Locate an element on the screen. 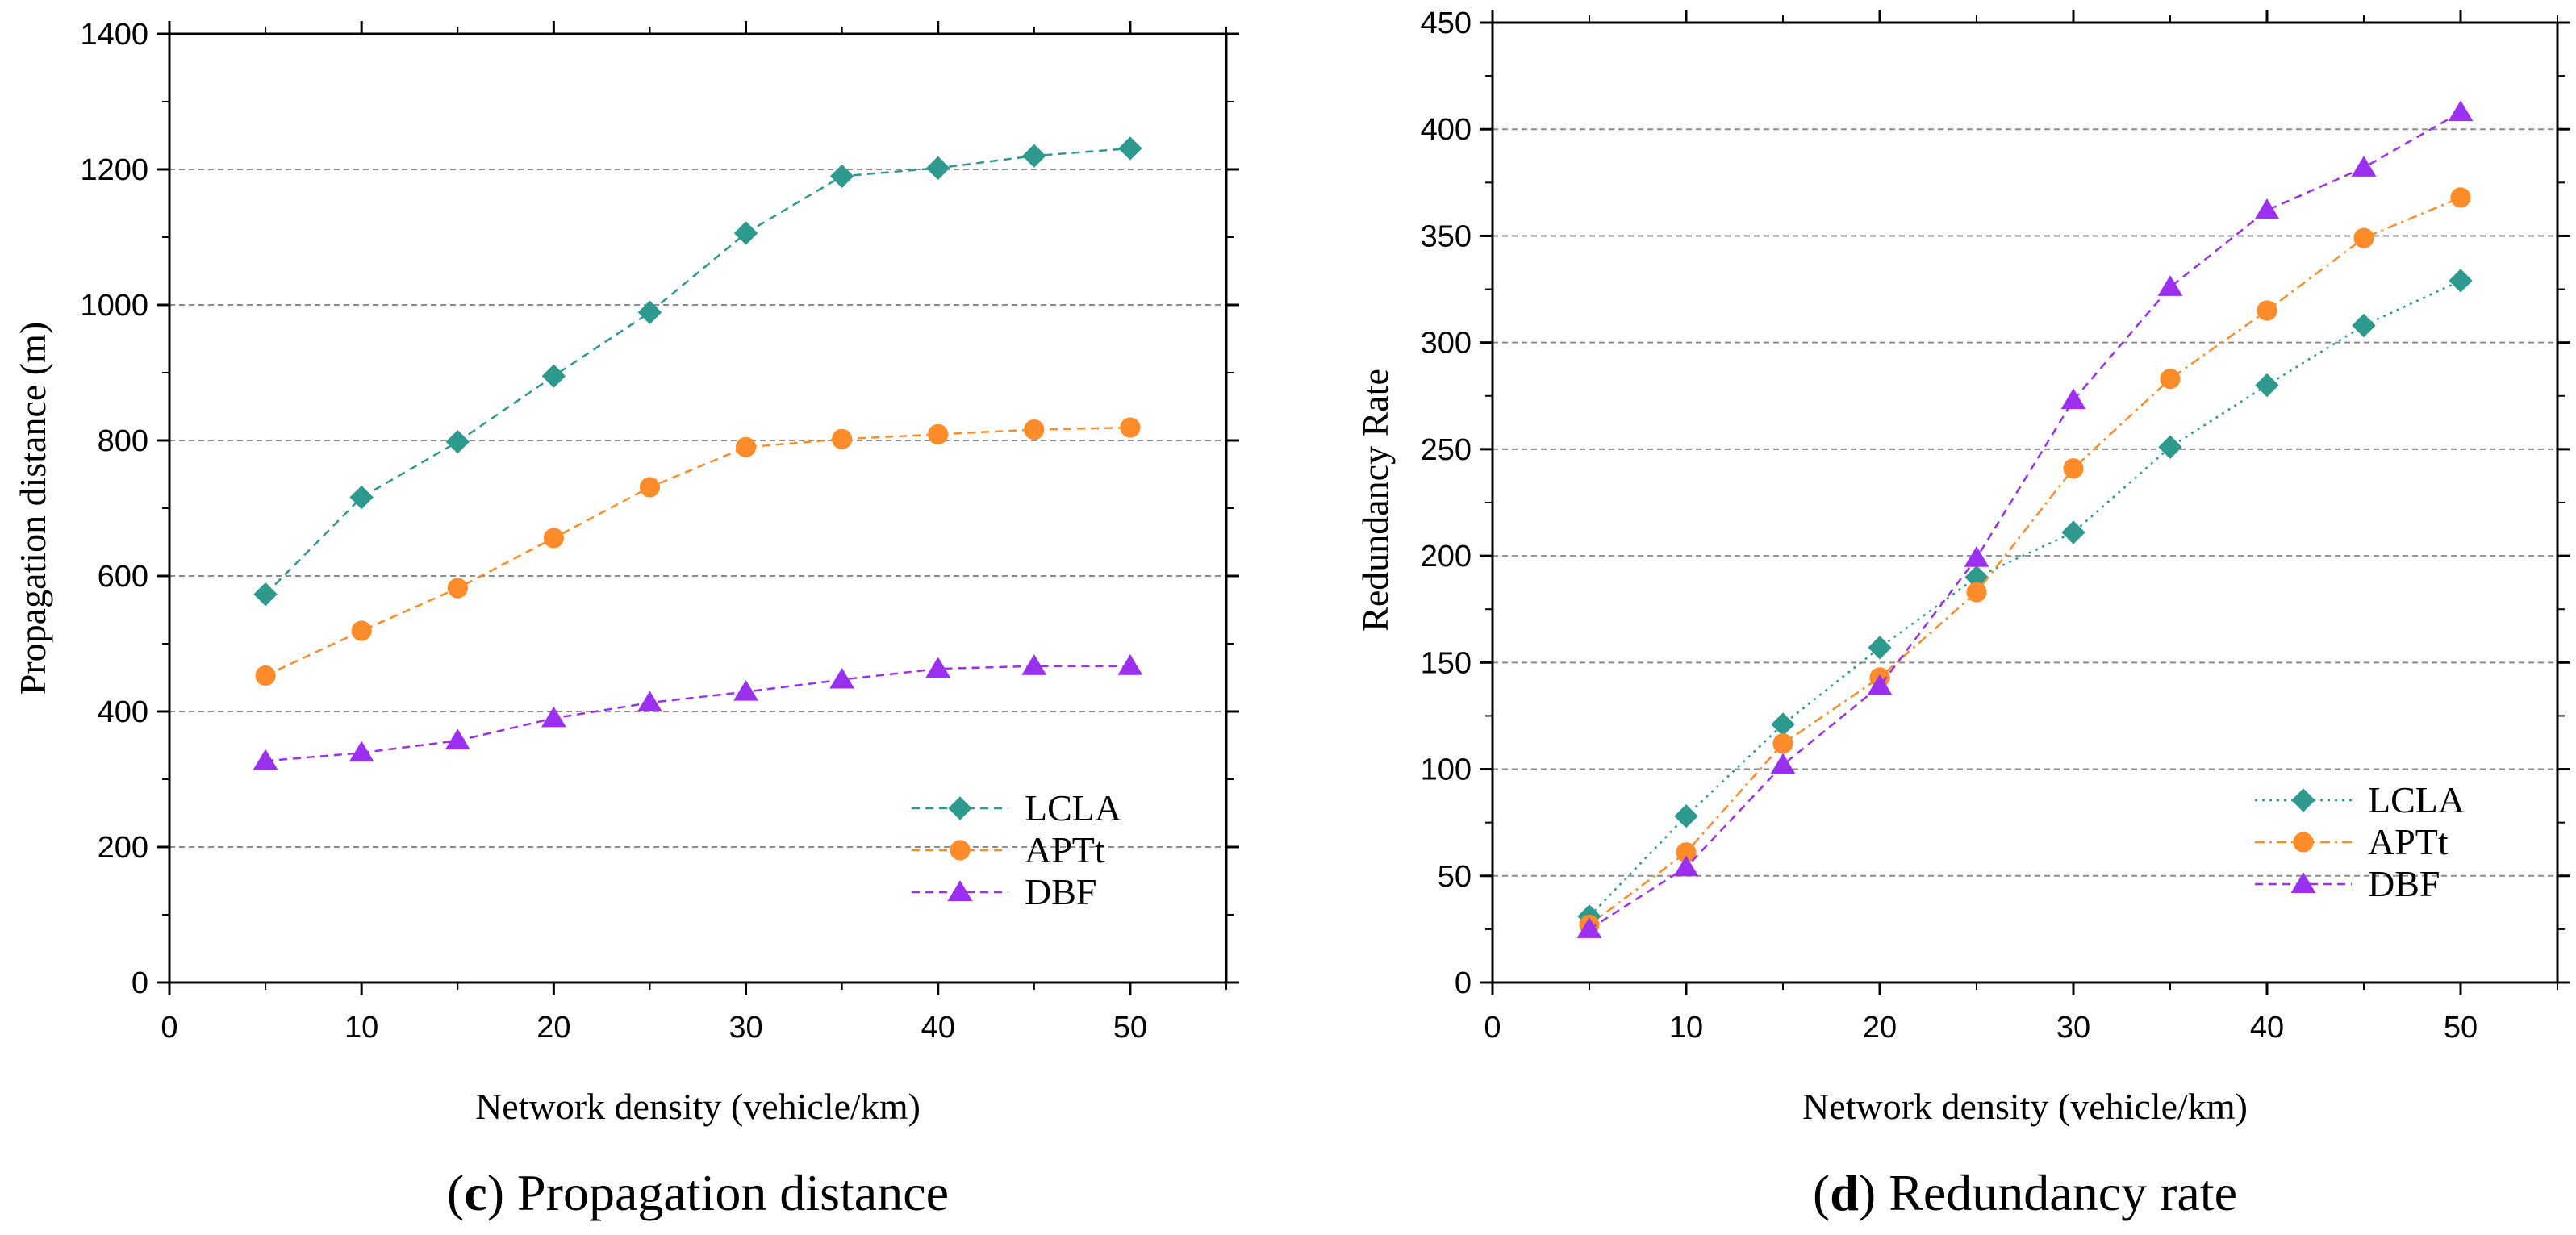 This screenshot has height=1235, width=2576. series-line-lcla is located at coordinates (698, 371).